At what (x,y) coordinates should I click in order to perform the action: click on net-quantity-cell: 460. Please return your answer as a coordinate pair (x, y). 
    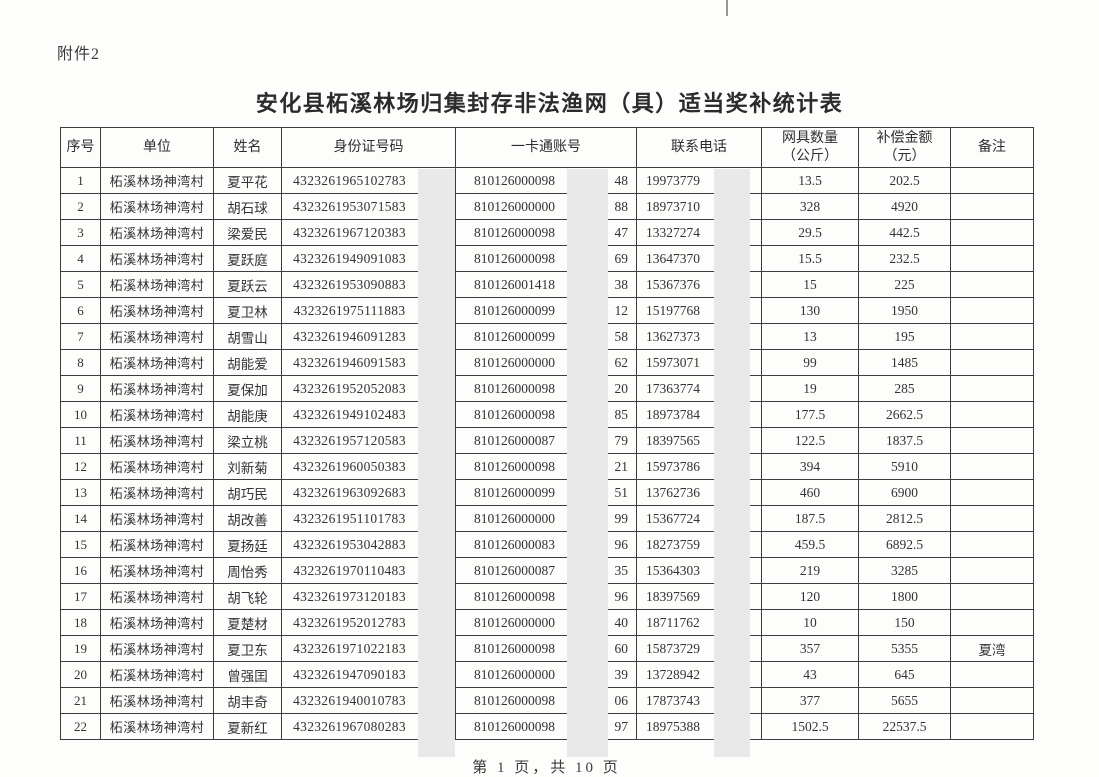
    Looking at the image, I should click on (810, 492).